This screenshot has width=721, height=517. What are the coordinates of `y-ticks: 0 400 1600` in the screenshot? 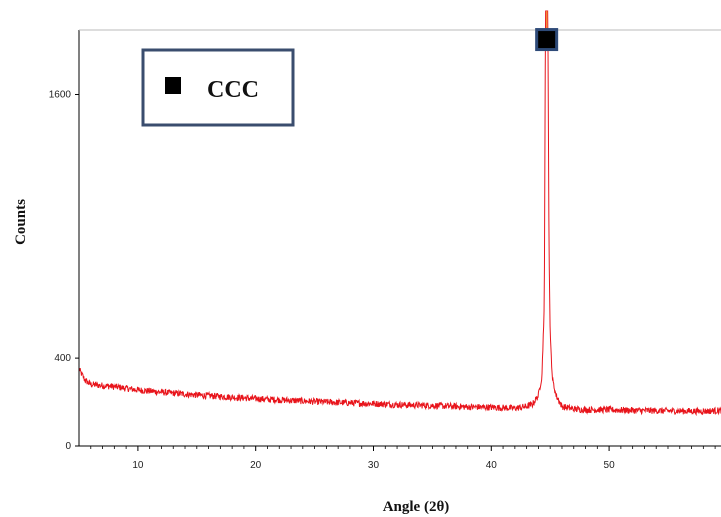 It's located at (64, 270).